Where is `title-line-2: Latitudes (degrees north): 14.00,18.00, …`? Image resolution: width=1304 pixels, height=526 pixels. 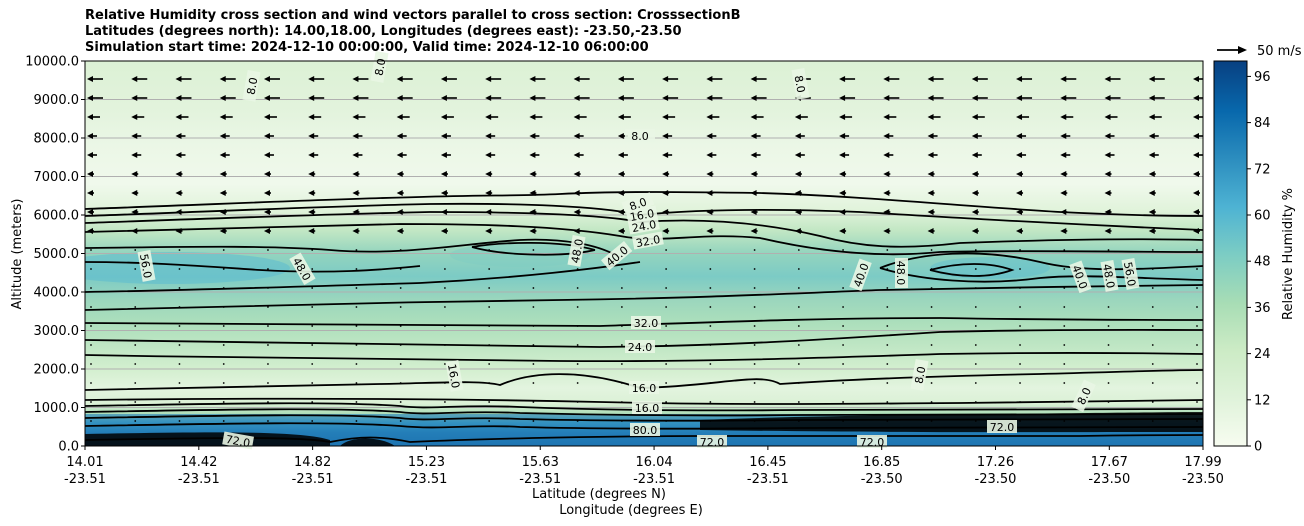
title-line-2: Latitudes (degrees north): 14.00,18.00, … is located at coordinates (383, 31).